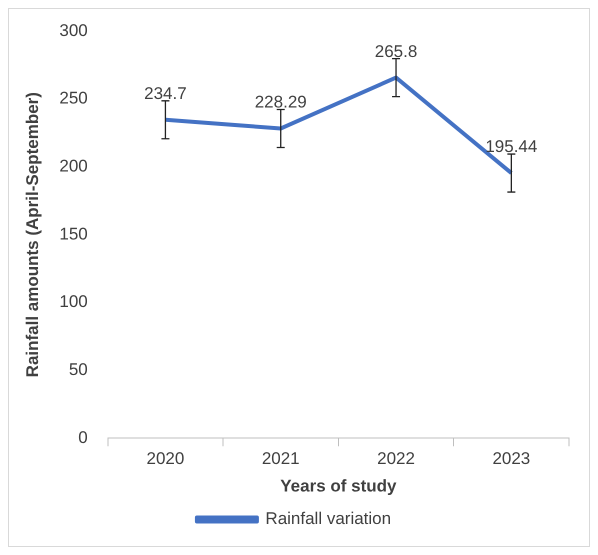  I want to click on y-tick-label: 300, so click(73, 30).